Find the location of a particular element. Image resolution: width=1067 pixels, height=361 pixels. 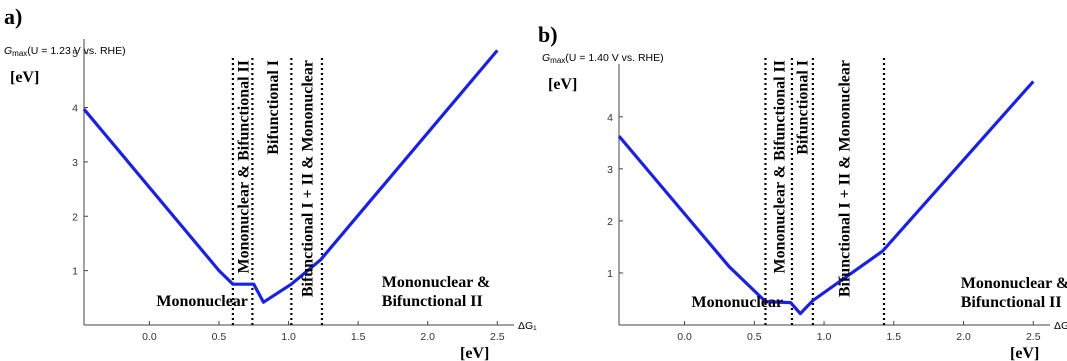

panel-label: a) is located at coordinates (13, 16).